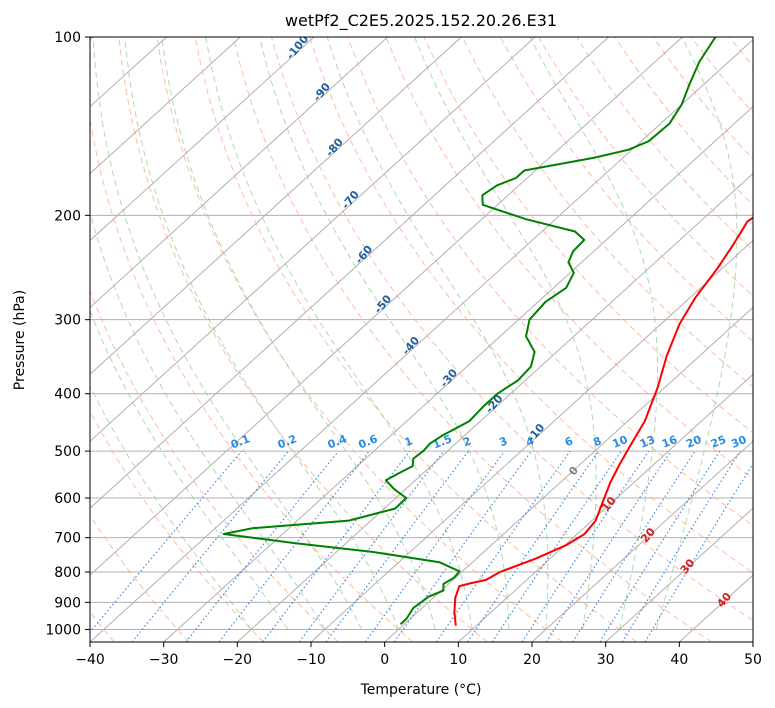 The image size is (775, 708). I want to click on mixing-ratio-label: 30, so click(738, 442).